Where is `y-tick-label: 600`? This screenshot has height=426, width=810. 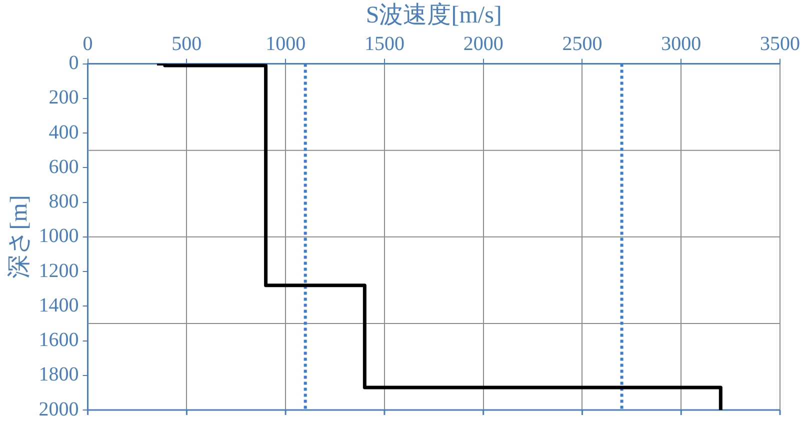
y-tick-label: 600 is located at coordinates (63, 167).